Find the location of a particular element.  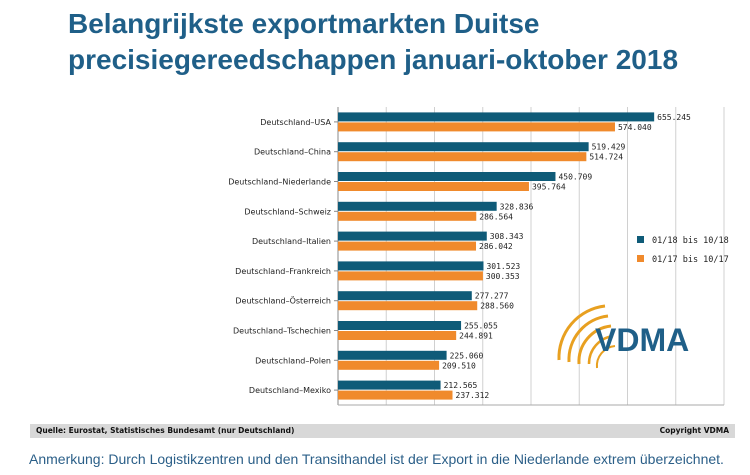

data-label: 450.709 is located at coordinates (575, 177).